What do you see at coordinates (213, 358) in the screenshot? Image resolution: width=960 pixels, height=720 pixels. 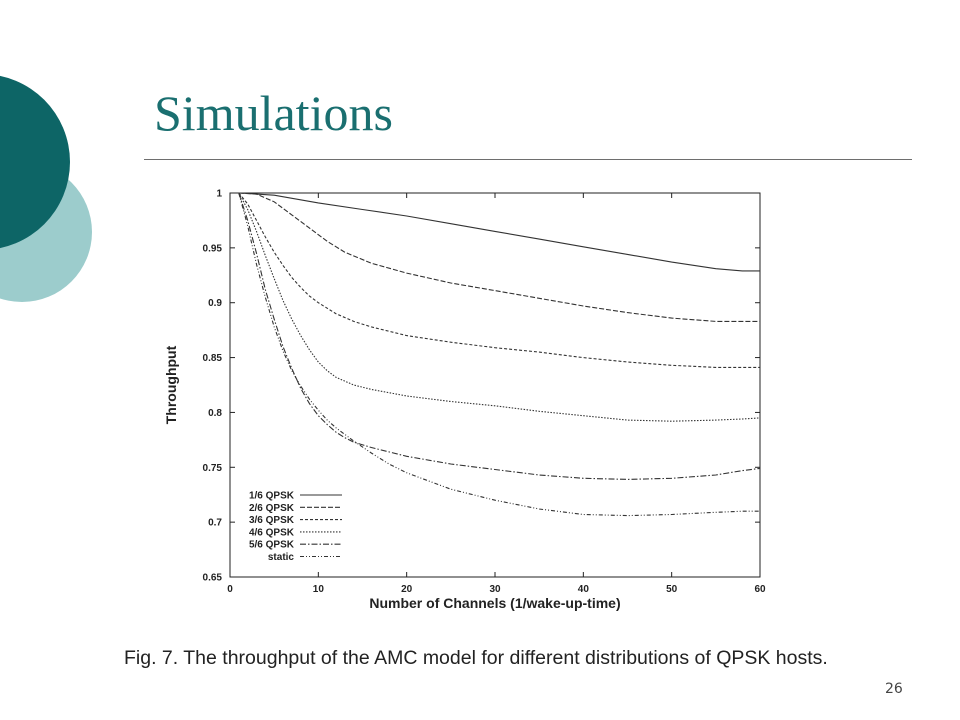 I see `y-tick-label: 0.85` at bounding box center [213, 358].